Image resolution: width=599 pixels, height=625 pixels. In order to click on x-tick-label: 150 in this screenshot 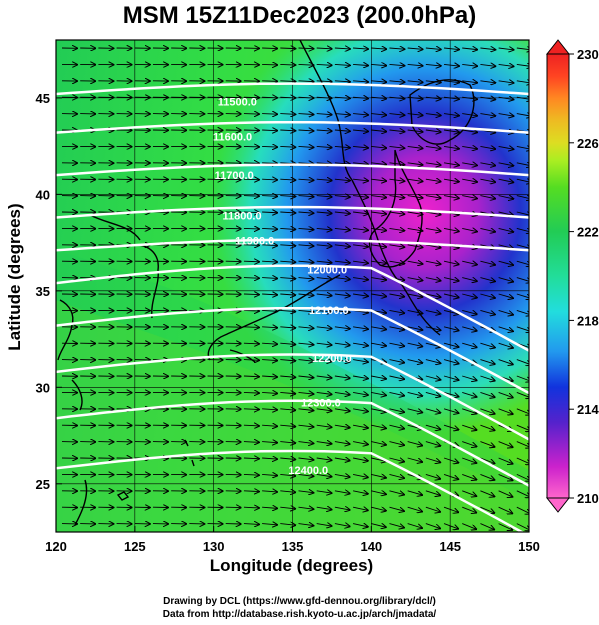, I will do `click(529, 546)`.